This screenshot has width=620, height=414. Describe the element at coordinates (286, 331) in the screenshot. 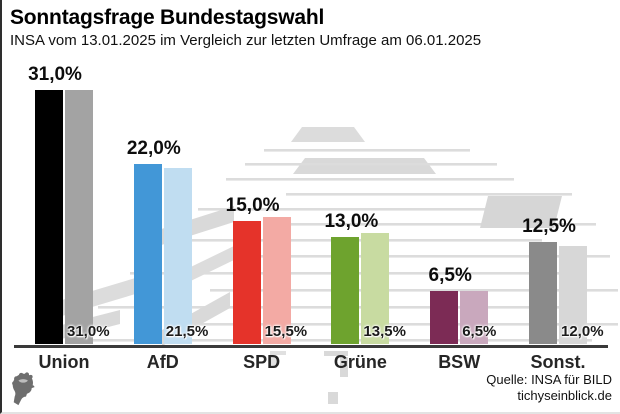

I see `value-label-spd-previous: 15,5%` at that location.